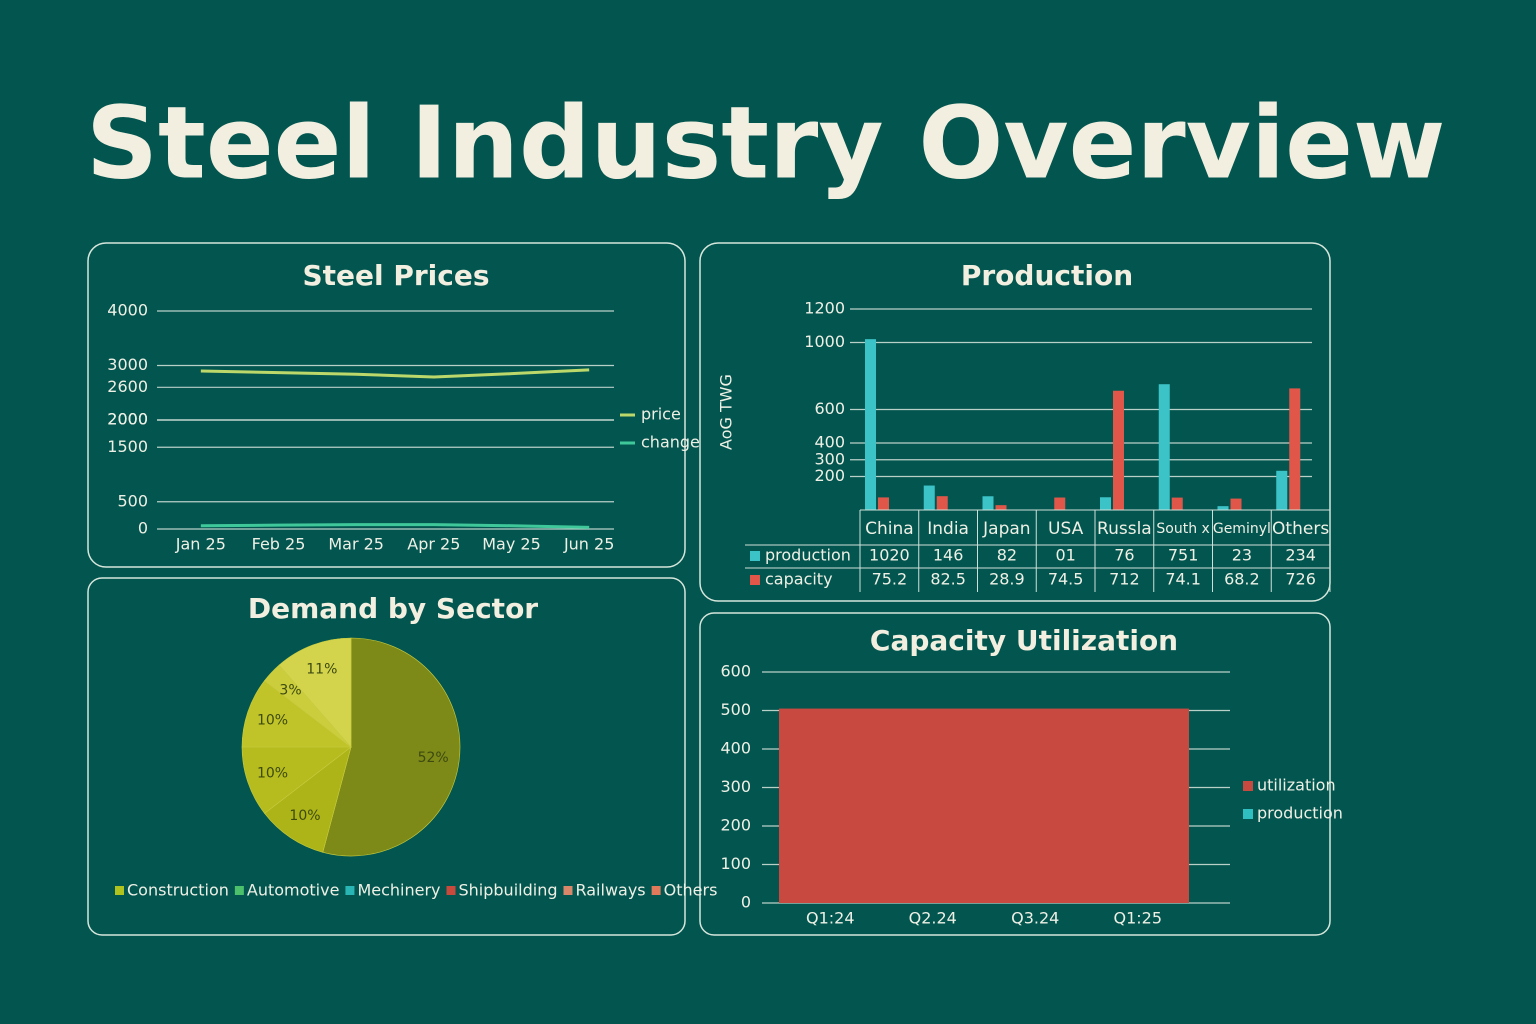 The width and height of the screenshot is (1536, 1024). Describe the element at coordinates (433, 758) in the screenshot. I see `slice-label: 52%` at that location.